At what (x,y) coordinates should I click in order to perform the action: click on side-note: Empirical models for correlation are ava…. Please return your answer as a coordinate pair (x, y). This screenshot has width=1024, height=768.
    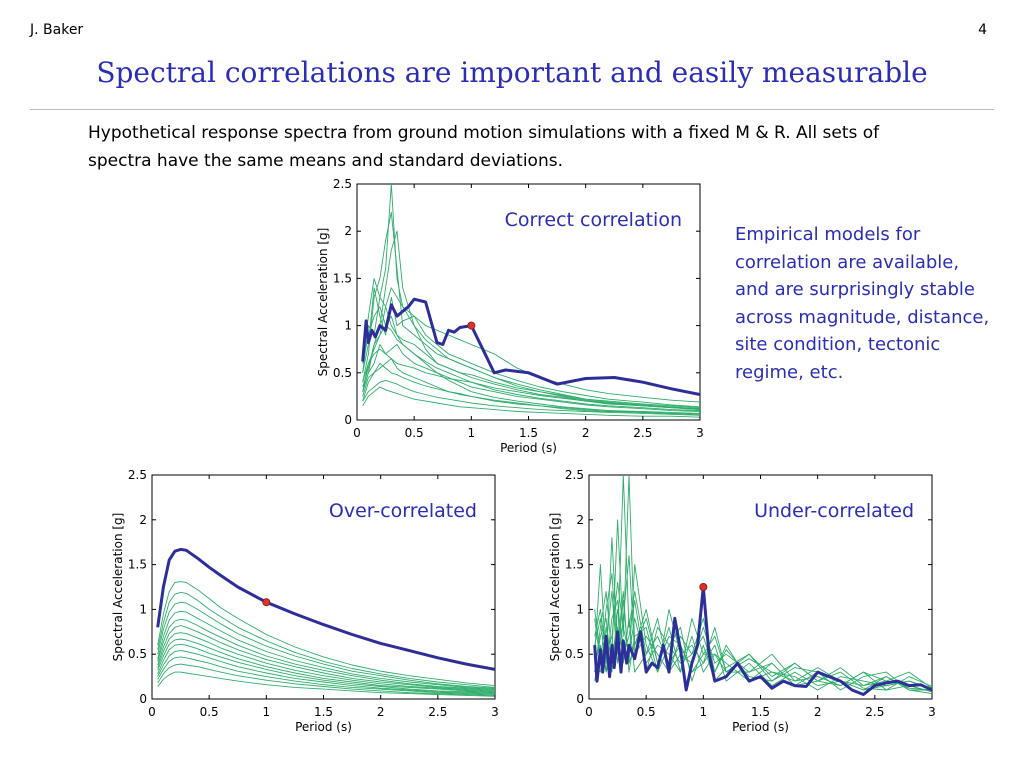
    Looking at the image, I should click on (862, 303).